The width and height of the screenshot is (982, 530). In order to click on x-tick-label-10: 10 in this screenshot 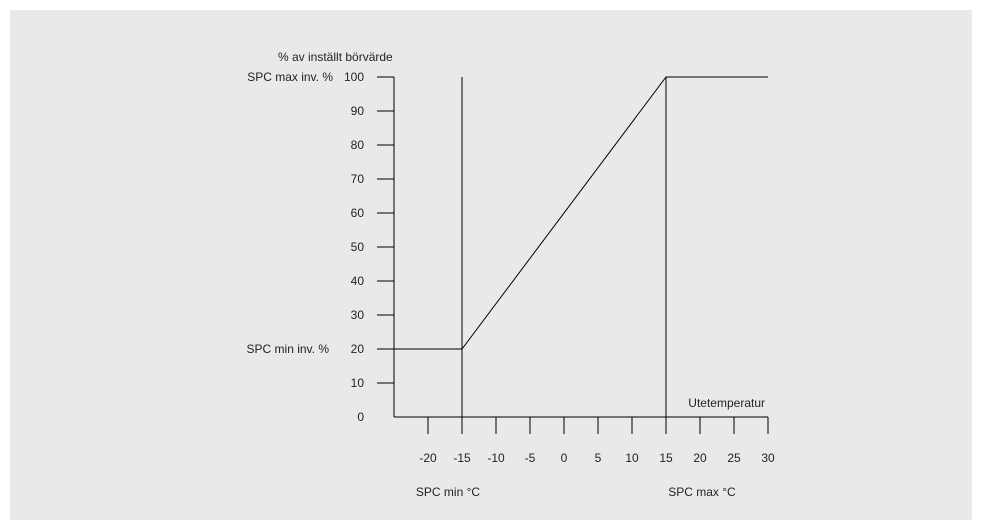, I will do `click(632, 458)`.